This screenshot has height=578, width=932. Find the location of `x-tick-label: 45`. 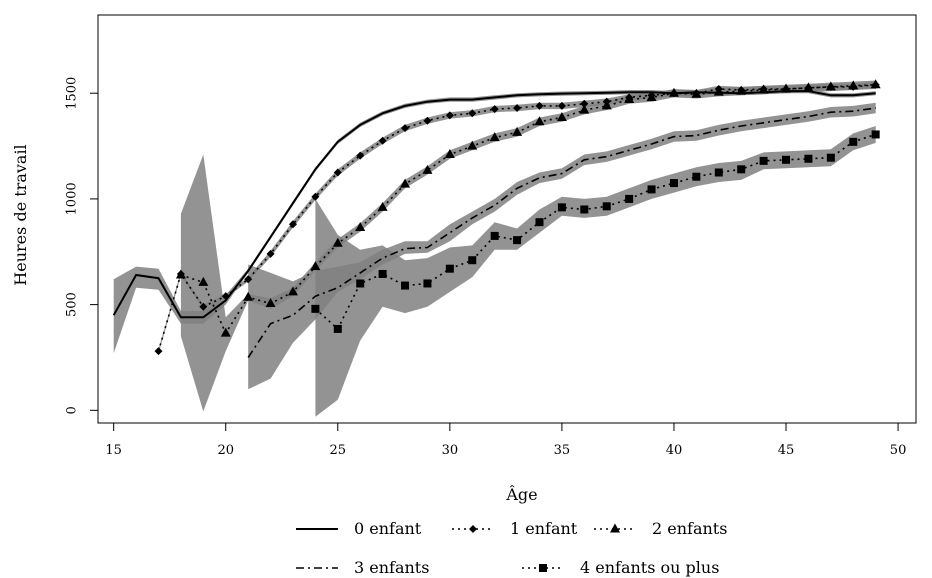

x-tick-label: 45 is located at coordinates (786, 450).